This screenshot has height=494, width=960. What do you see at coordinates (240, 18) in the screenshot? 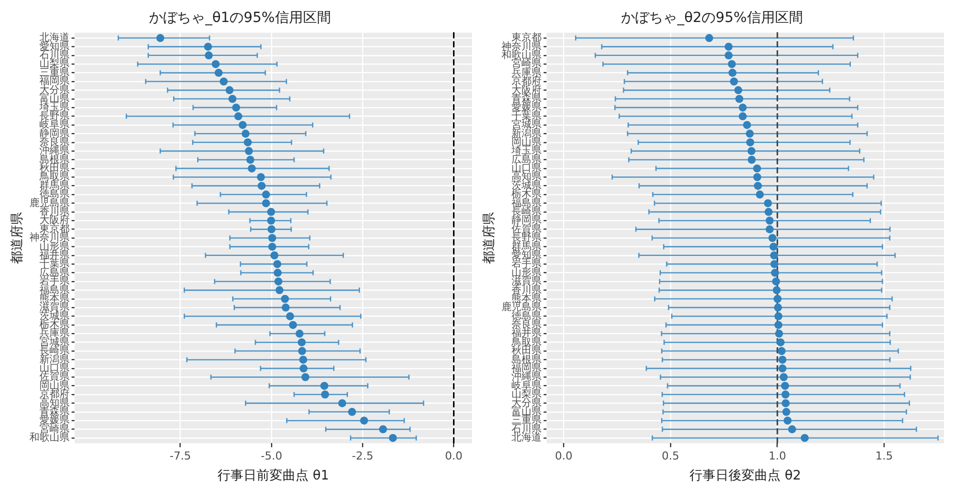
I see `chart-title: かぼちゃ_θ1の95%信用区間` at bounding box center [240, 18].